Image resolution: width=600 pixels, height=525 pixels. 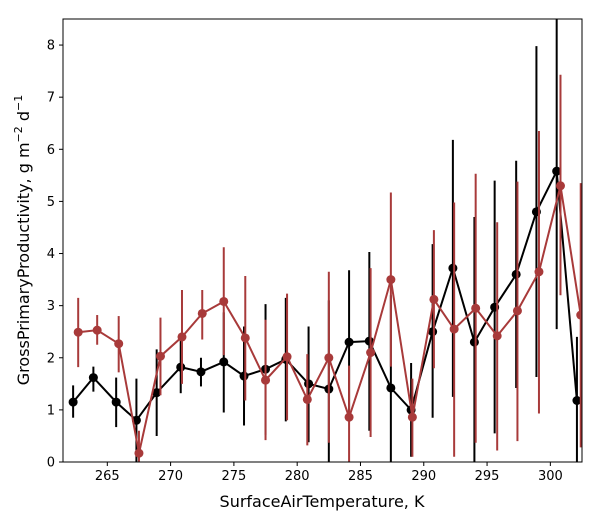 I want to click on x-tick-label: 275, so click(x=233, y=476).